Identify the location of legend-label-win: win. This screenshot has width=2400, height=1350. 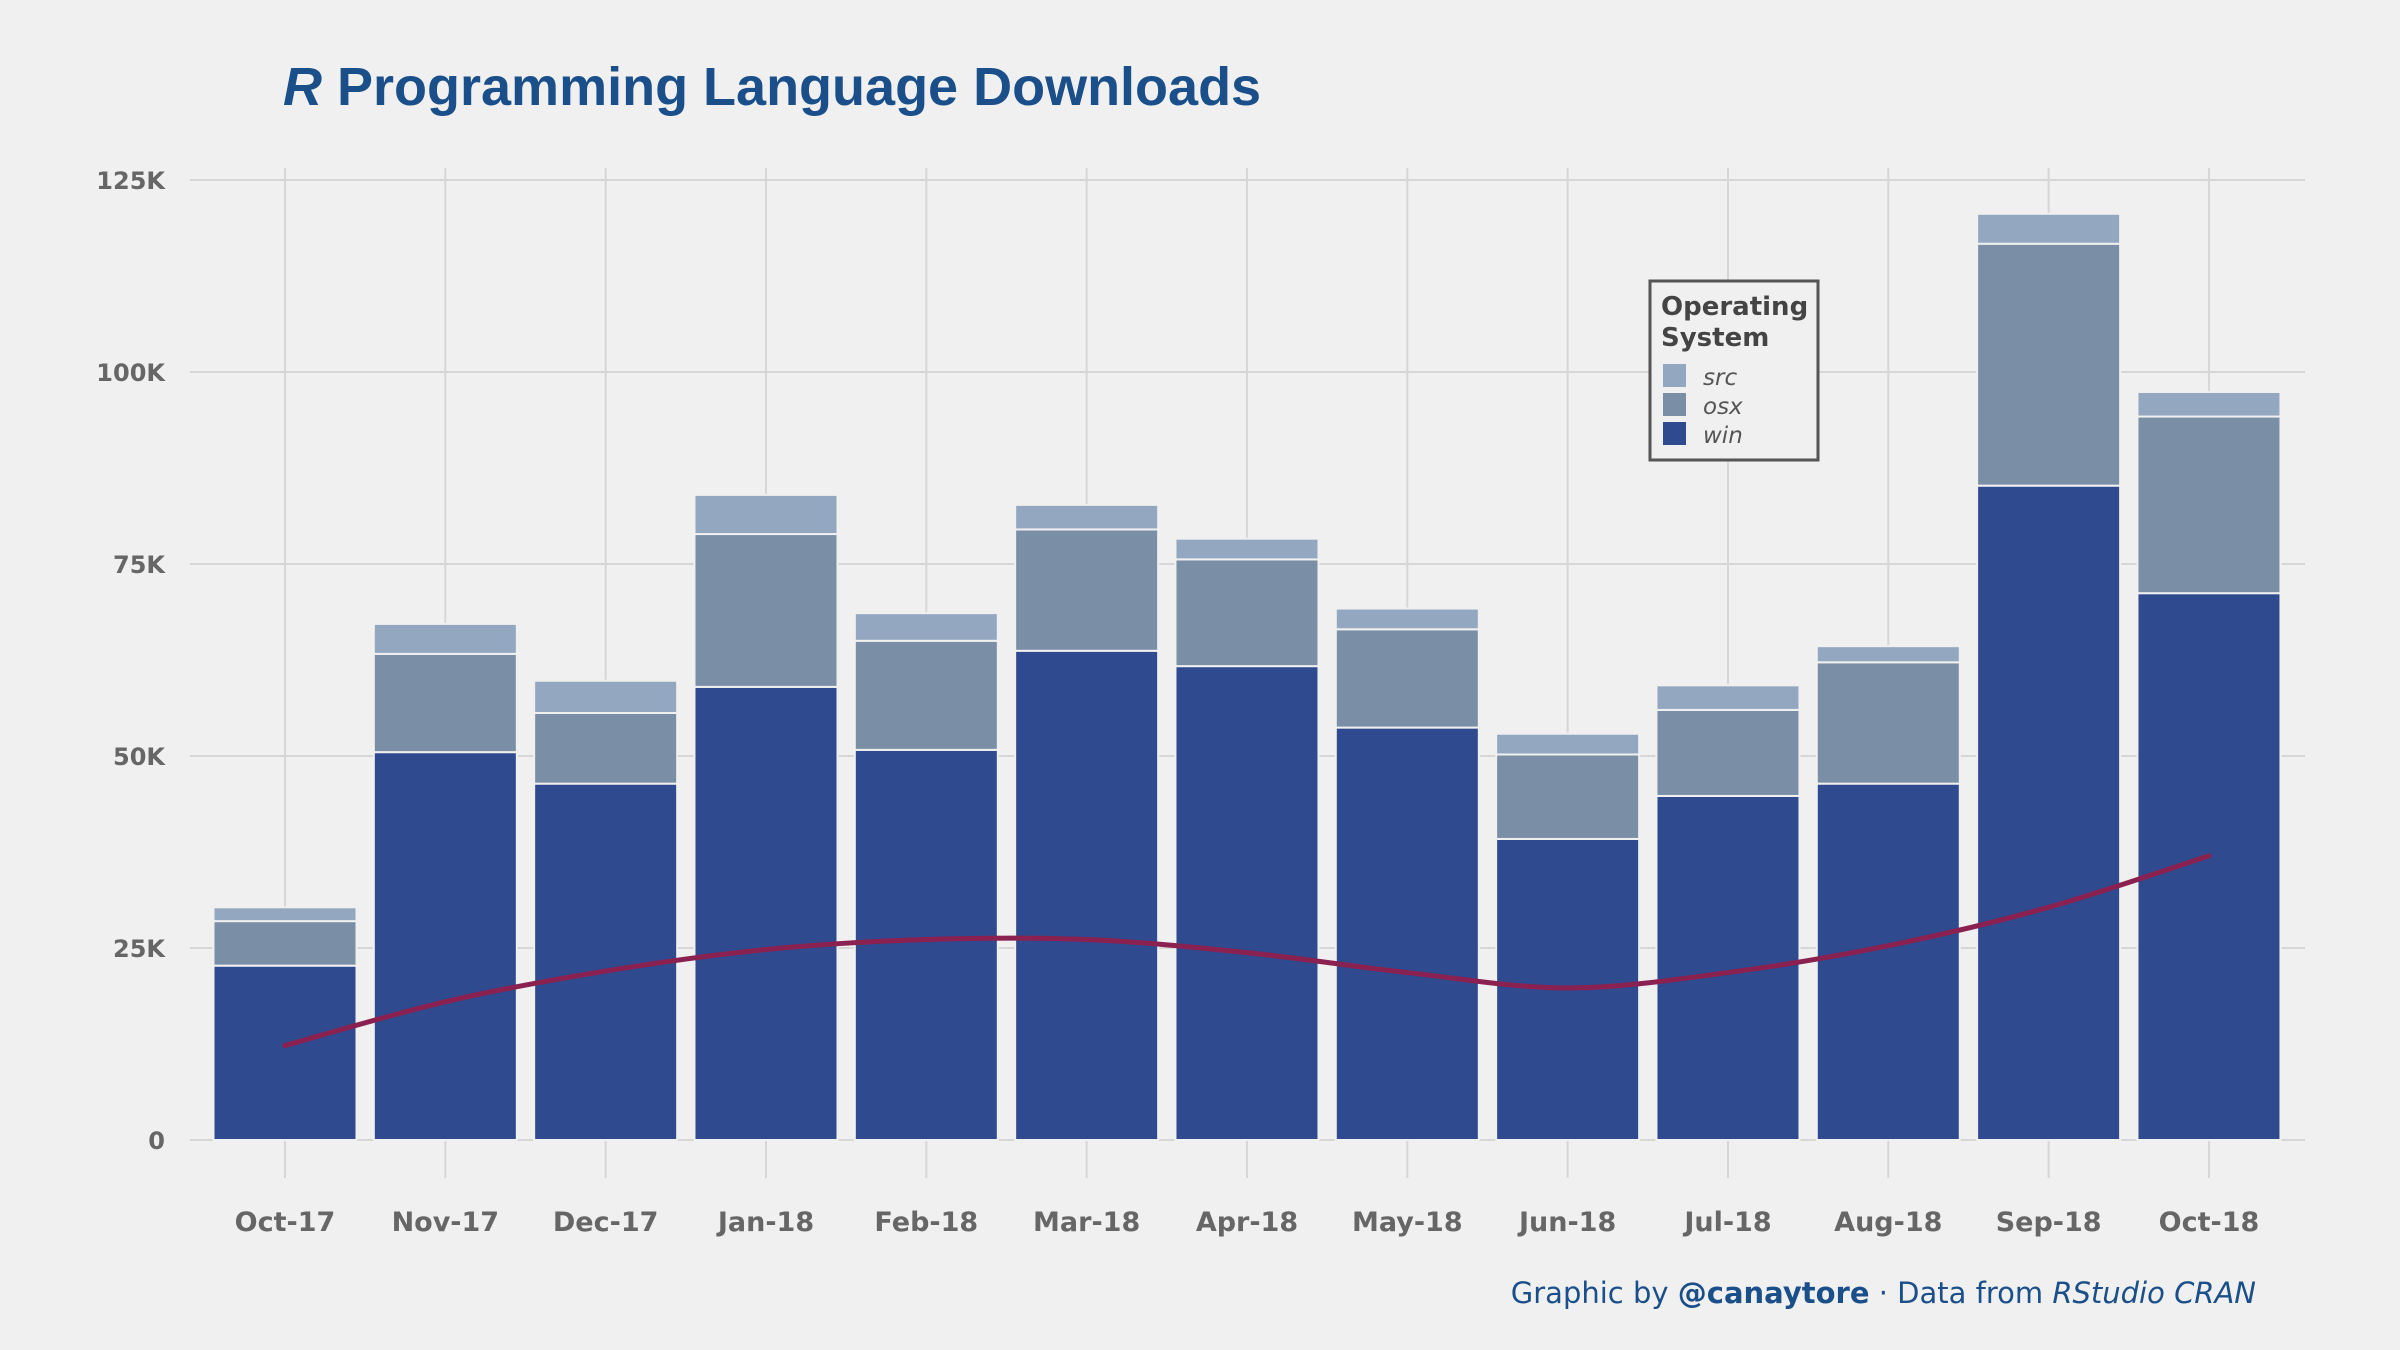
(1723, 436).